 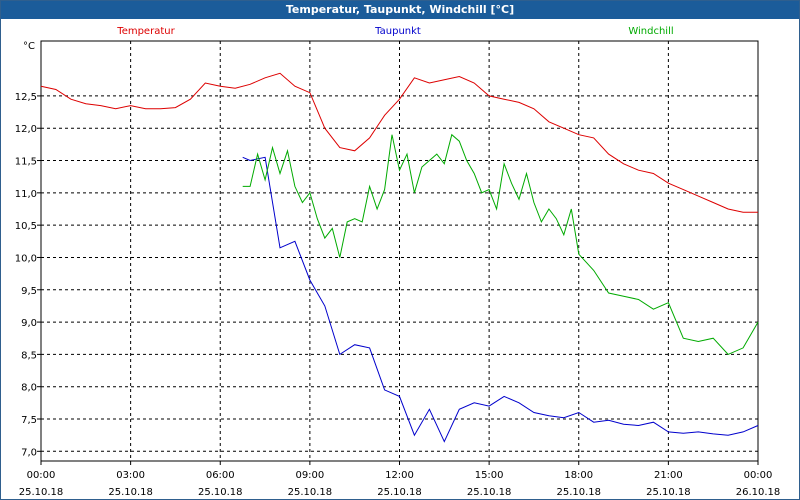 What do you see at coordinates (668, 475) in the screenshot?
I see `x-tick-time-label: 21:00` at bounding box center [668, 475].